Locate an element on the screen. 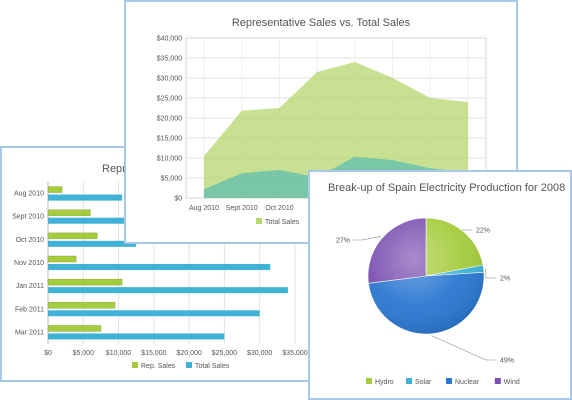 The image size is (572, 400). pie-data-label: 22% is located at coordinates (483, 231).